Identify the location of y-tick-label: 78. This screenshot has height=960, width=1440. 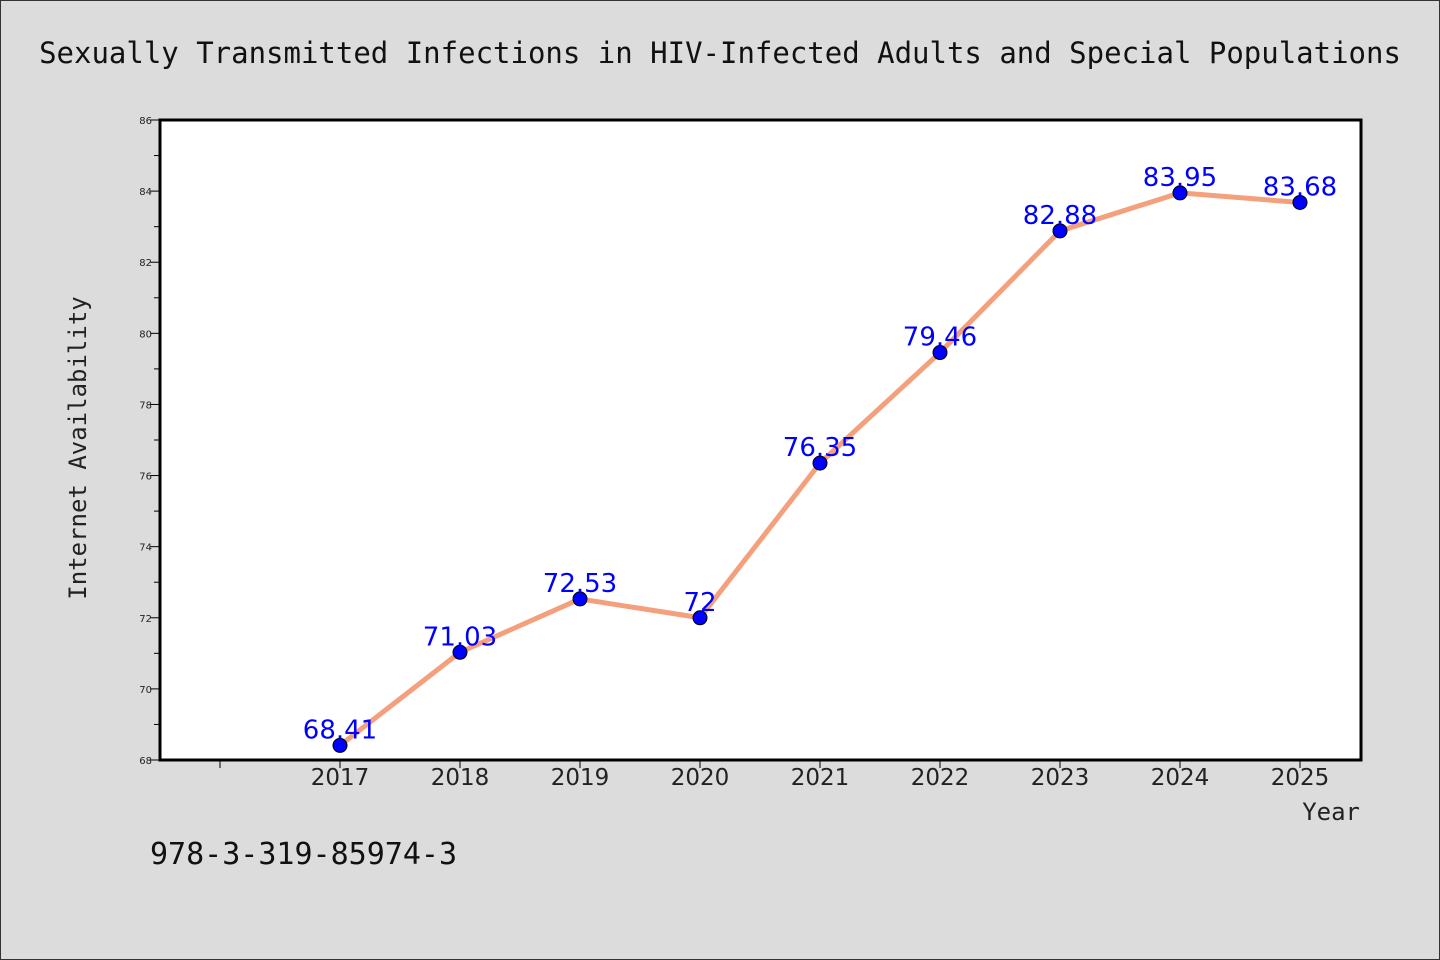
(145, 405).